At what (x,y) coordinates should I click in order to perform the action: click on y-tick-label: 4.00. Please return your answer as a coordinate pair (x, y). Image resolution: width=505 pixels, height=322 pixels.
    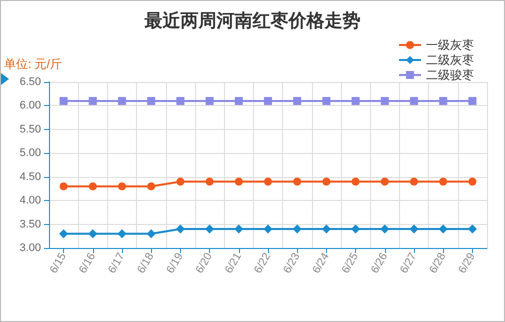
    Looking at the image, I should click on (30, 200).